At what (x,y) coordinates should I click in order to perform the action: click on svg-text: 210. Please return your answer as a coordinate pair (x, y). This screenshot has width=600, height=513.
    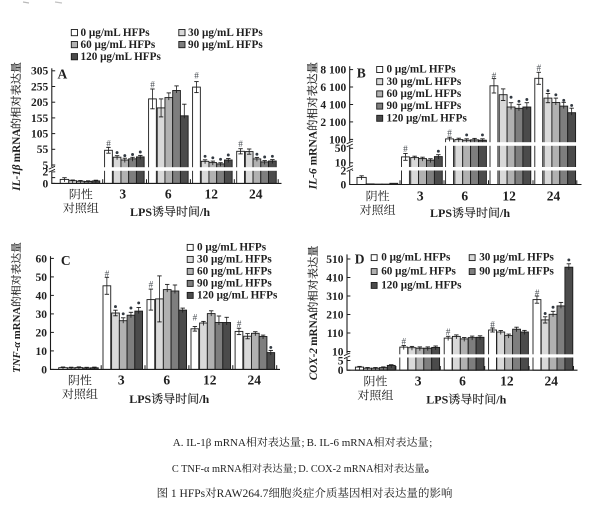
    Looking at the image, I should click on (335, 315).